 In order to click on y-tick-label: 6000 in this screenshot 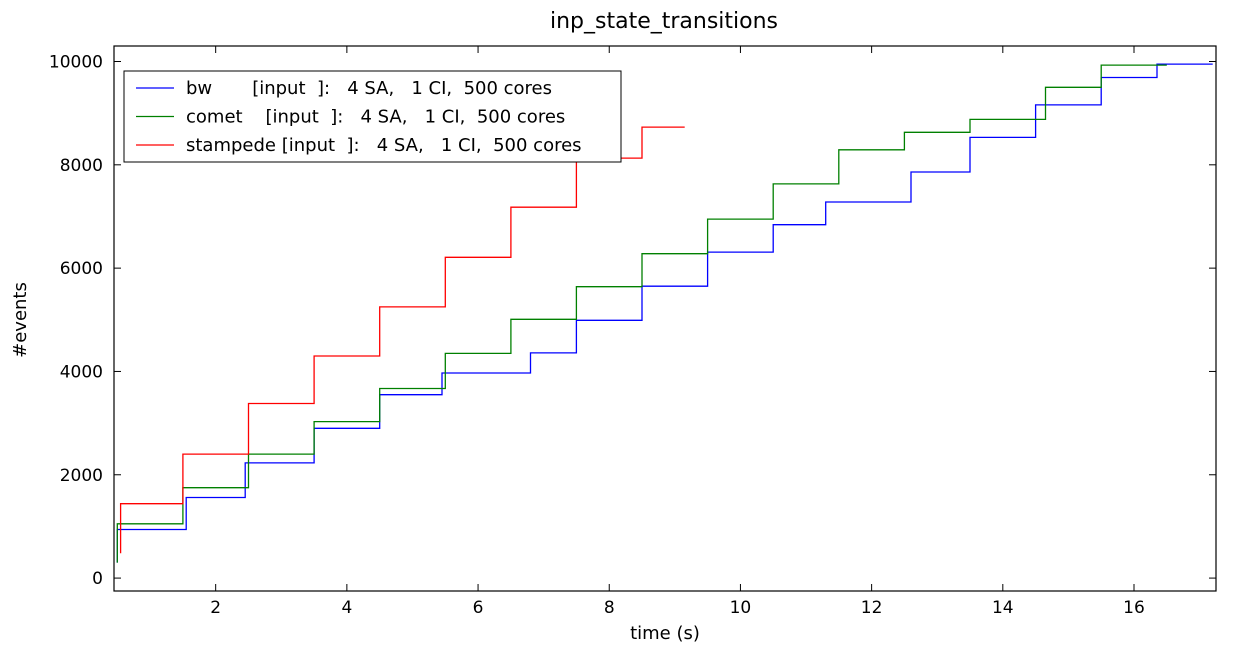, I will do `click(81, 269)`.